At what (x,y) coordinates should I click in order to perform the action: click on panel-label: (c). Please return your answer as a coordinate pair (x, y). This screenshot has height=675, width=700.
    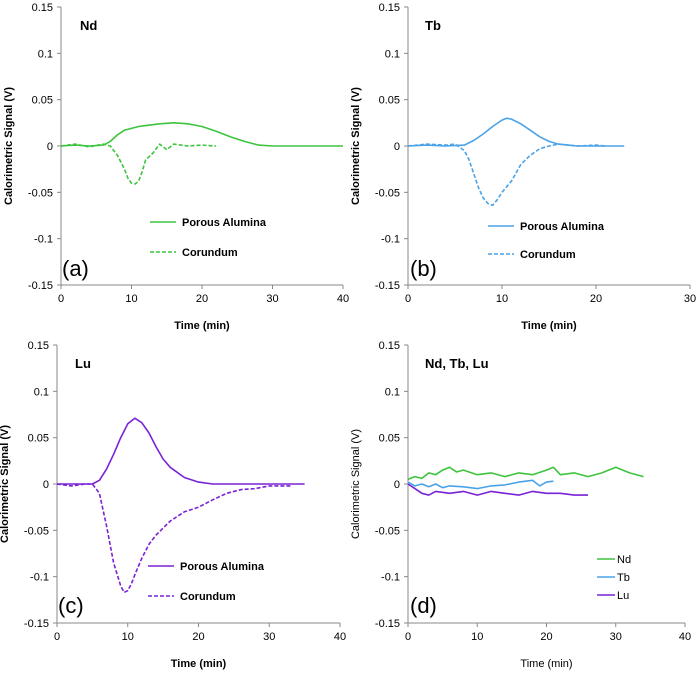
    Looking at the image, I should click on (71, 605).